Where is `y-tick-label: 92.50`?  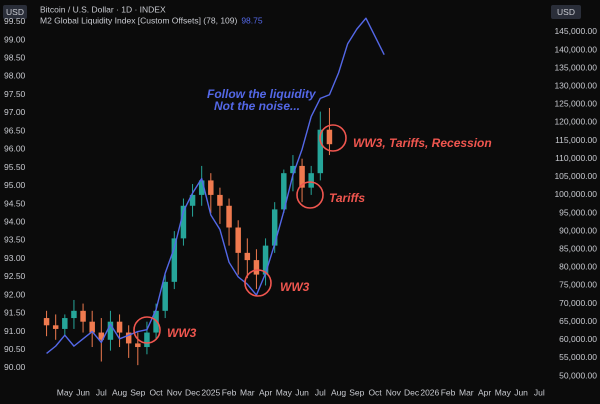
y-tick-label: 92.50 is located at coordinates (15, 276).